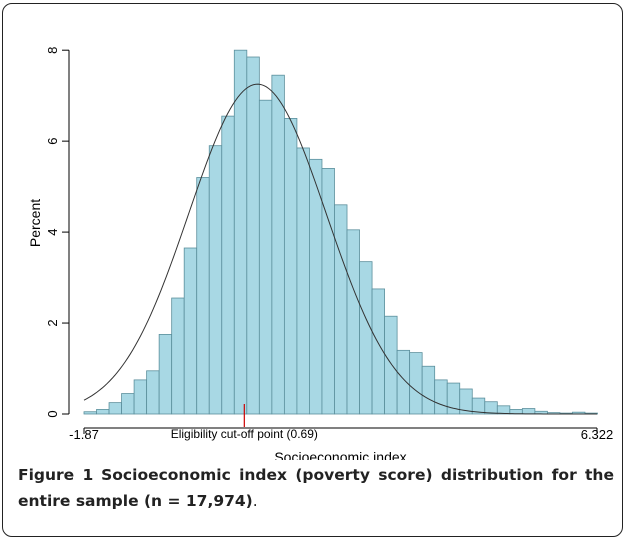  Describe the element at coordinates (244, 434) in the screenshot. I see `annotation-label: Eligibility cut-off point (0.69)` at that location.